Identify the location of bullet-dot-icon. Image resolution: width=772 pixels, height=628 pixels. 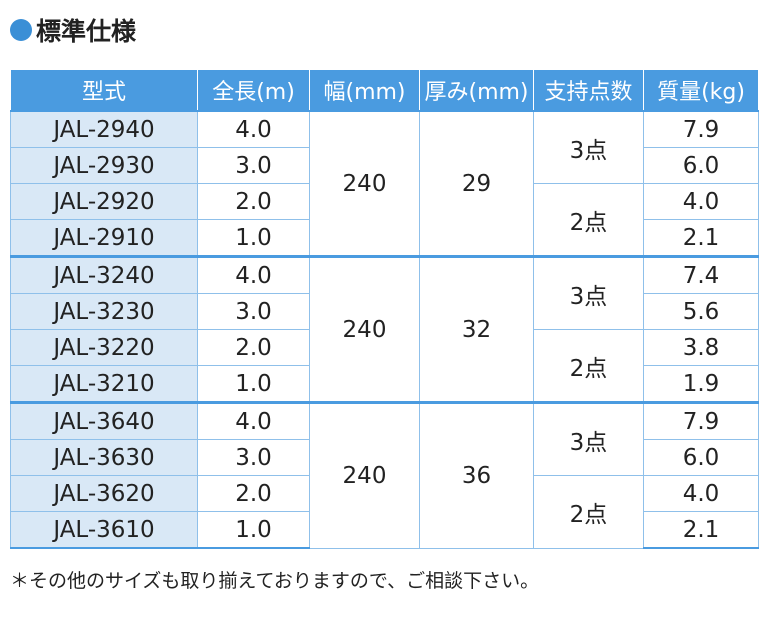
(21, 30).